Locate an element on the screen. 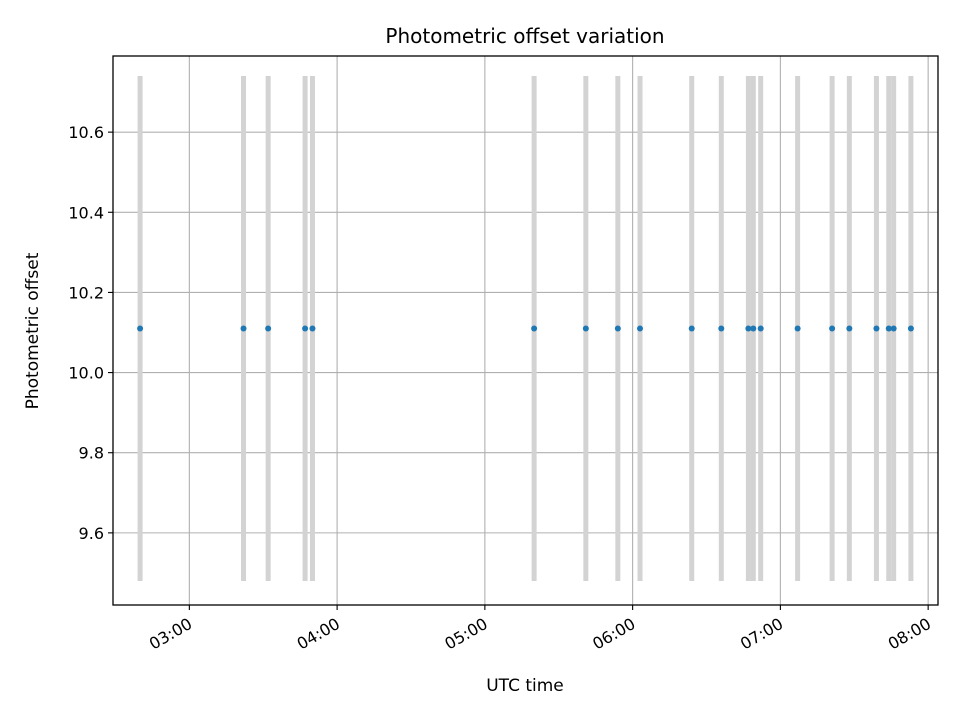 The width and height of the screenshot is (960, 720). x-axis-label: UTC time is located at coordinates (525, 686).